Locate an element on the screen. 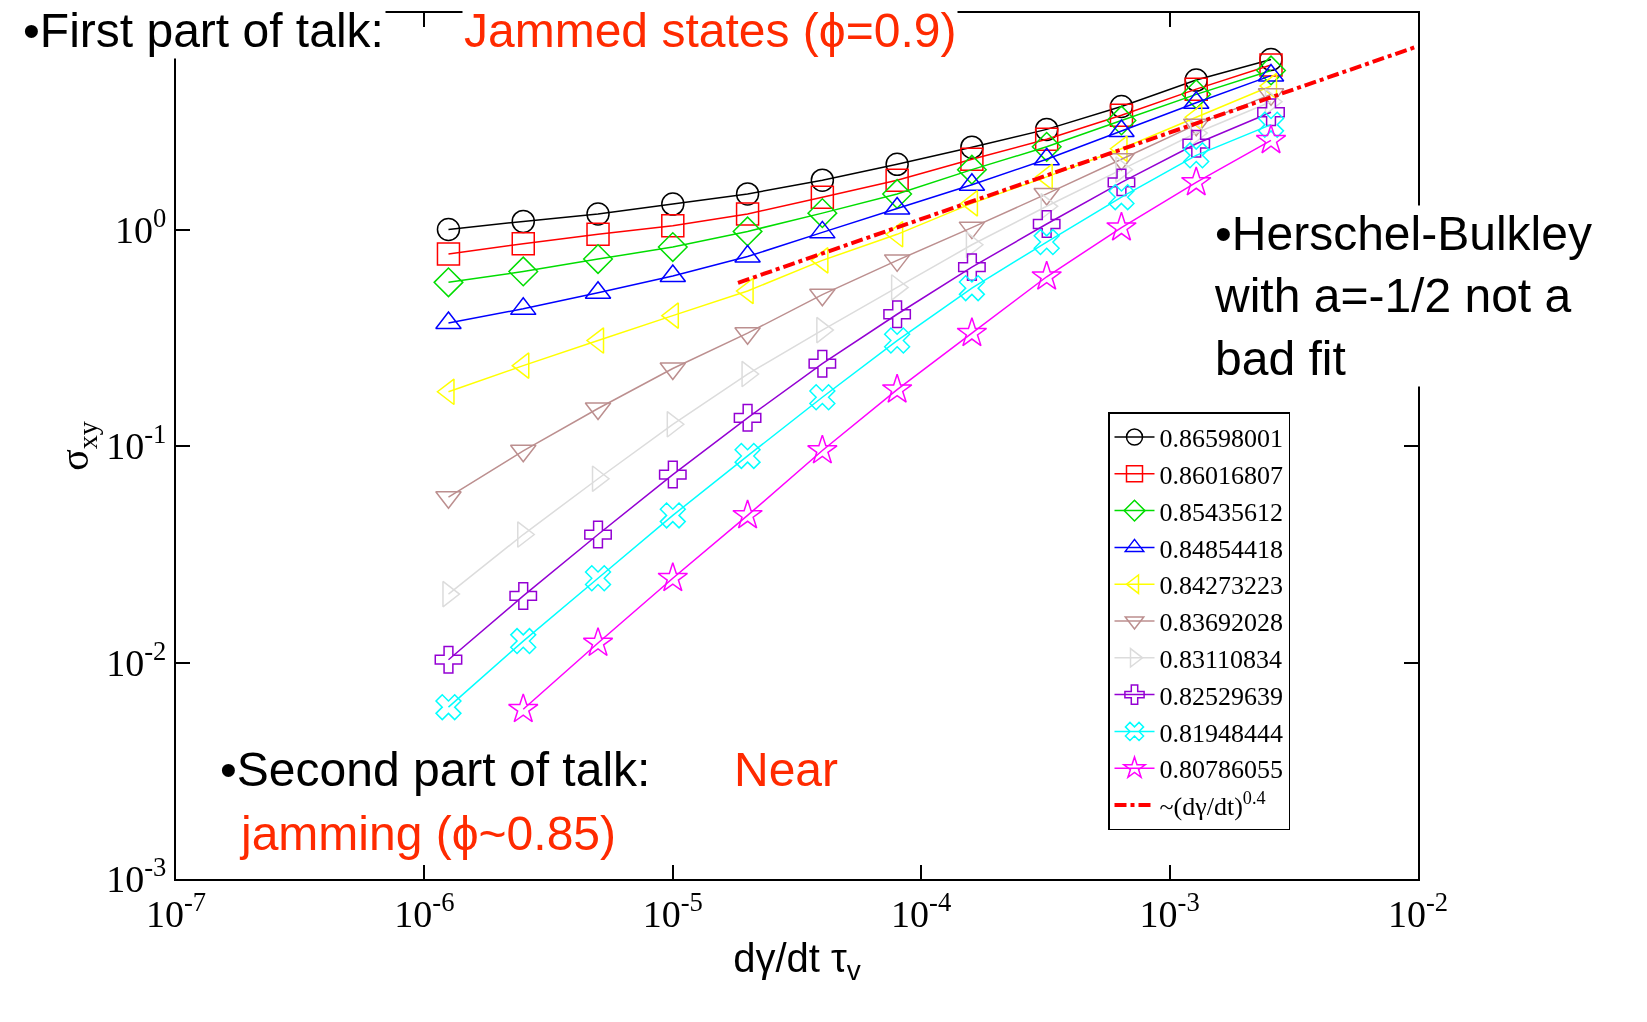 Image resolution: width=1647 pixels, height=1022 pixels. annotation: •First part of talk: is located at coordinates (203, 30).